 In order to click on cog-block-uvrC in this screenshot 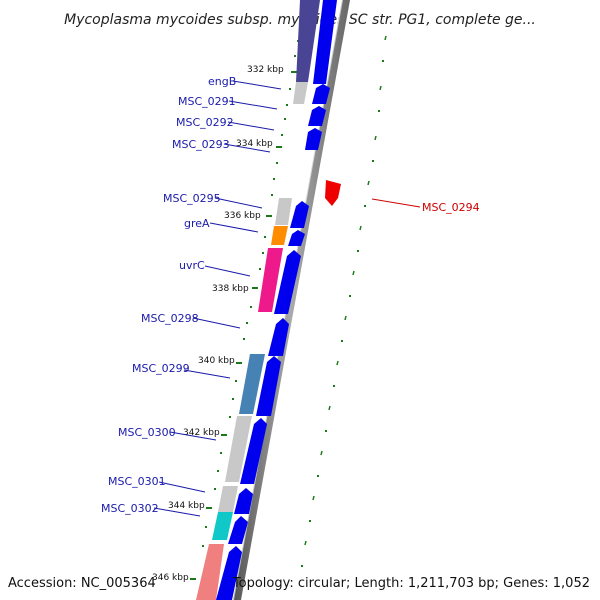, I will do `click(270, 280)`.